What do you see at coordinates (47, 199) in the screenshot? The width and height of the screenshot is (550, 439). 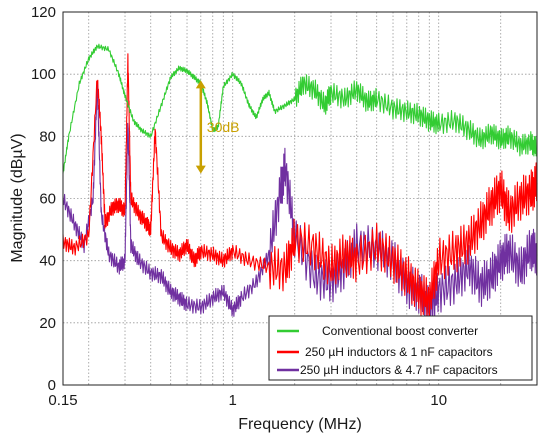 I see `y-tick-label-3: 60` at bounding box center [47, 199].